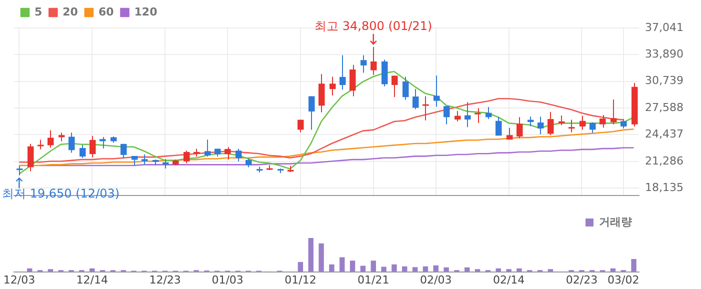 The height and width of the screenshot is (289, 701). What do you see at coordinates (624, 279) in the screenshot?
I see `x-tick-label: 03/02` at bounding box center [624, 279].